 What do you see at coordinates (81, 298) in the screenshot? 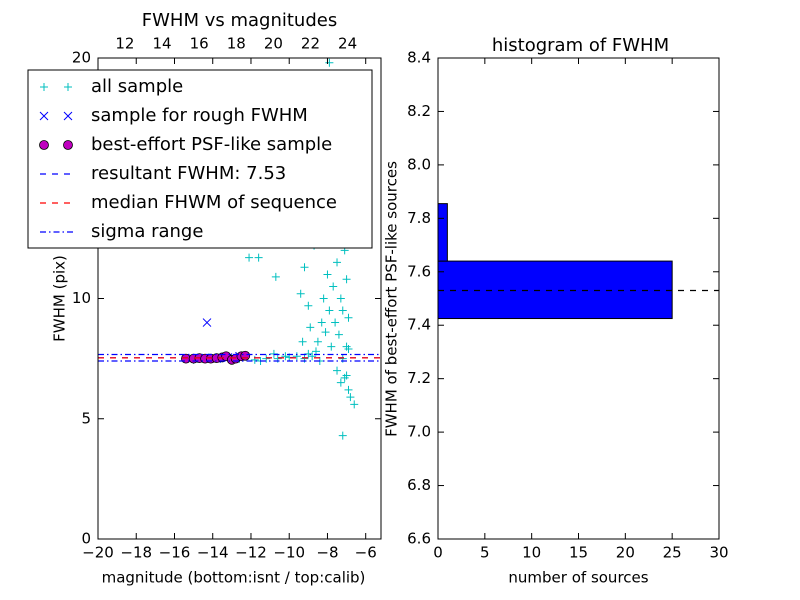
I see `y-tick-label: 10` at bounding box center [81, 298].